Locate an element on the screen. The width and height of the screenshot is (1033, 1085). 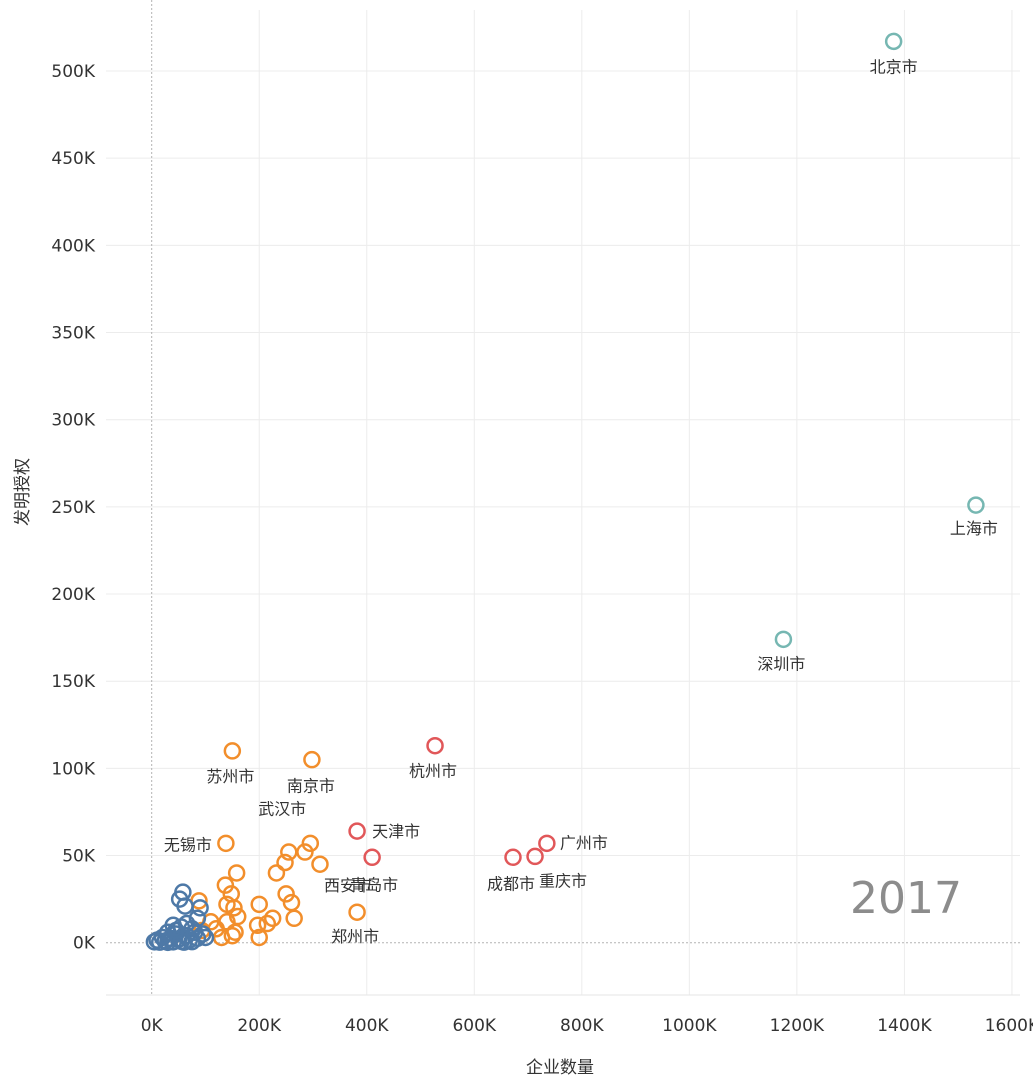
y-tick-label: 450K is located at coordinates (73, 159).